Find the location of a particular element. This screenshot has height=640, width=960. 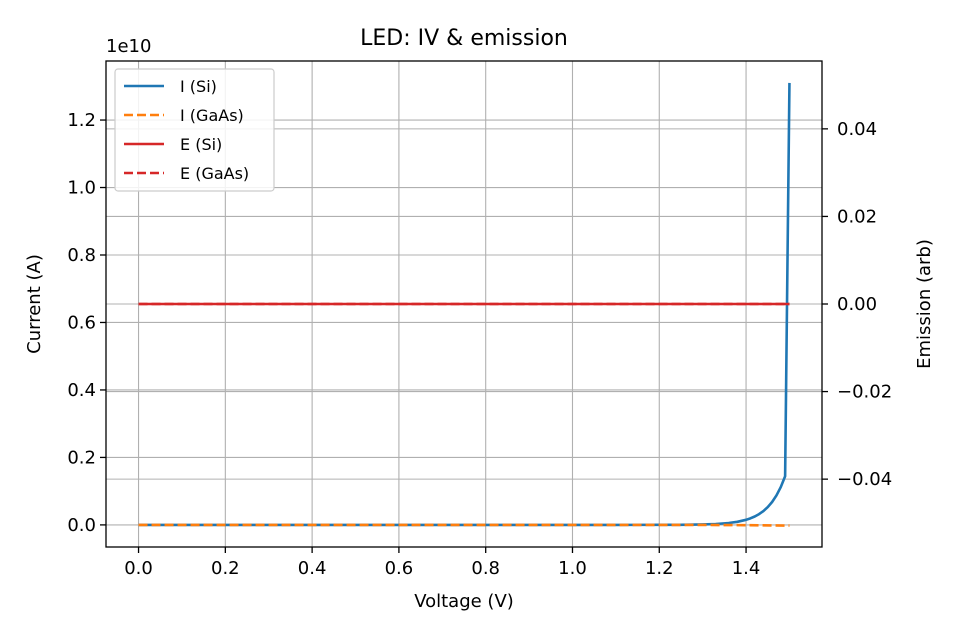

y-axis-label-right: Emission (arb) is located at coordinates (924, 304).